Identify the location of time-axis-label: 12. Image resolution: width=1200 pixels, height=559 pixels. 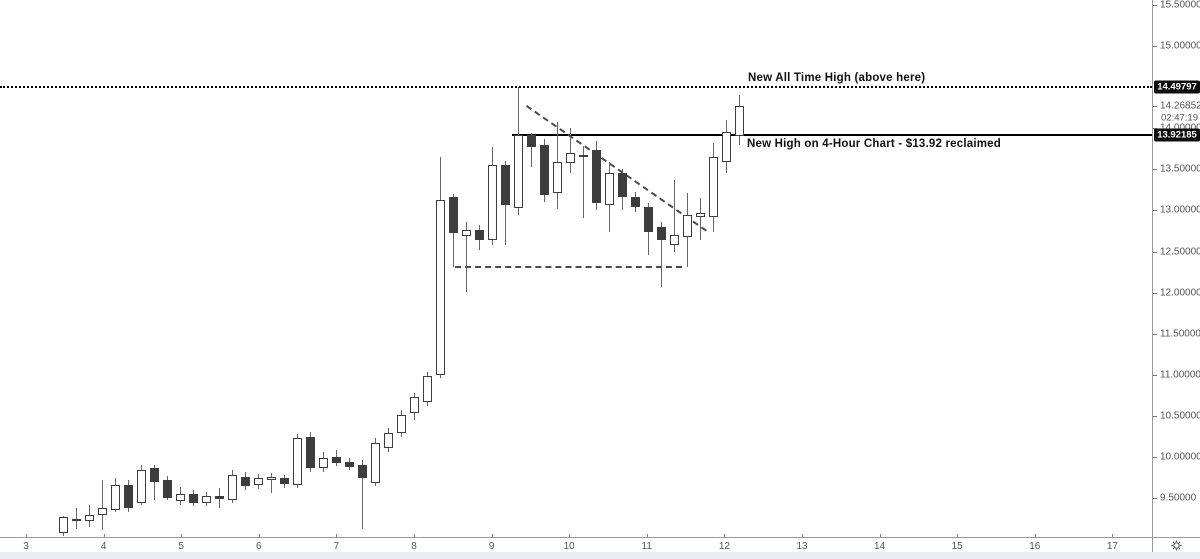
(724, 546).